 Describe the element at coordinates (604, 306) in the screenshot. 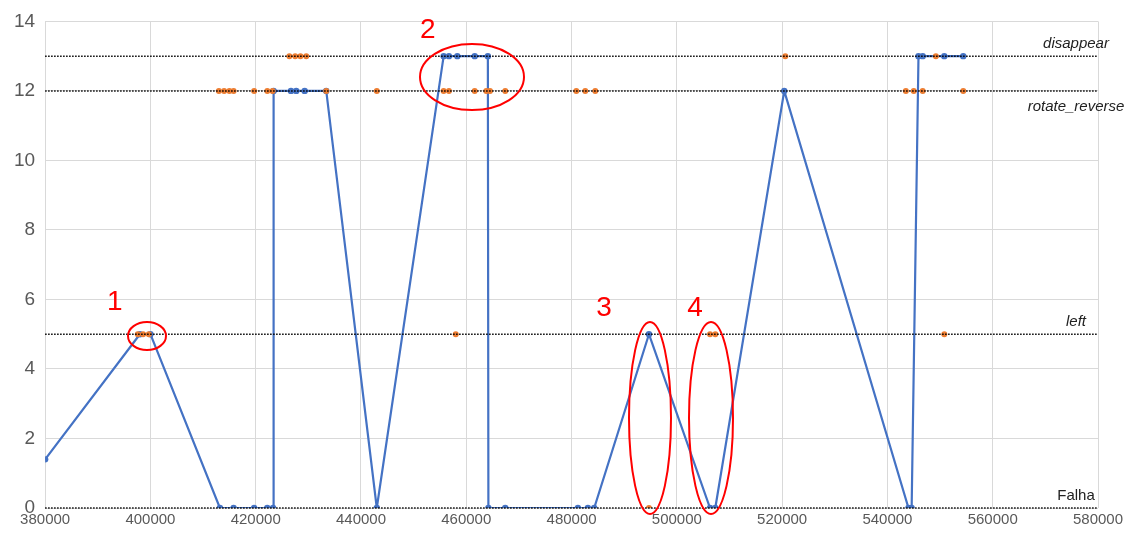

I see `annotation: 3` at that location.